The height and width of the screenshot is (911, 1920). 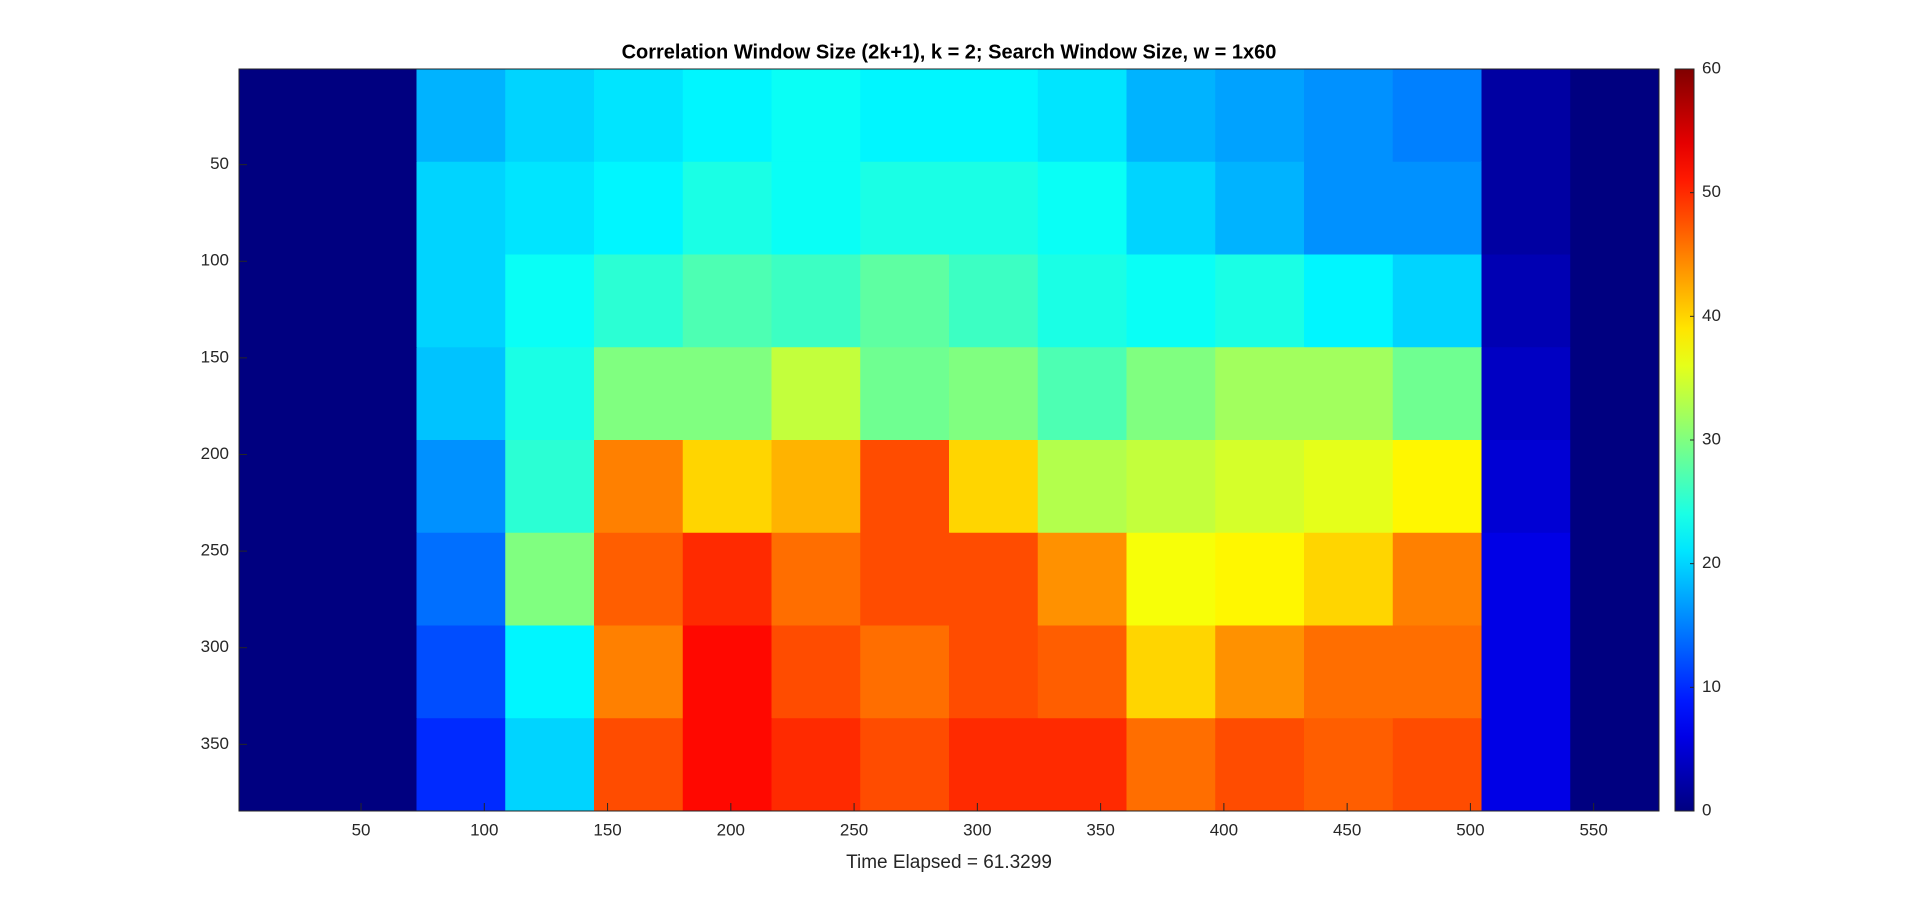 What do you see at coordinates (607, 829) in the screenshot?
I see `x-tick-label: 150` at bounding box center [607, 829].